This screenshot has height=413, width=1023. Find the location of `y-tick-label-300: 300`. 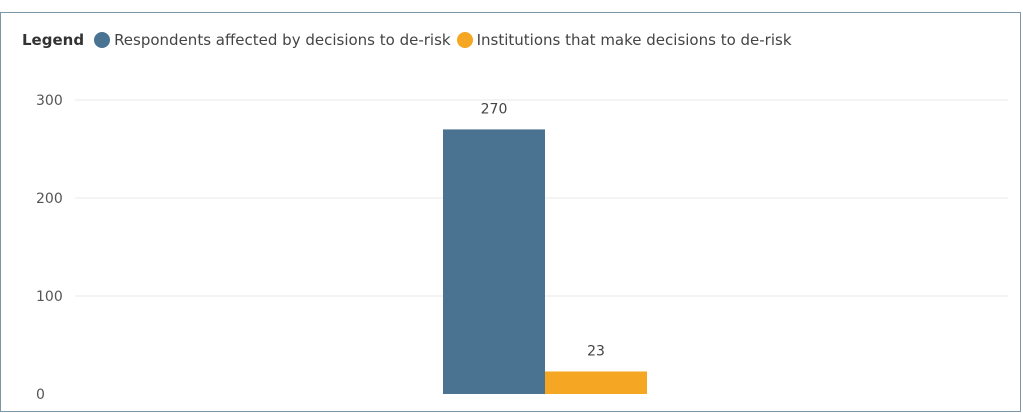

y-tick-label-300: 300 is located at coordinates (49, 101).